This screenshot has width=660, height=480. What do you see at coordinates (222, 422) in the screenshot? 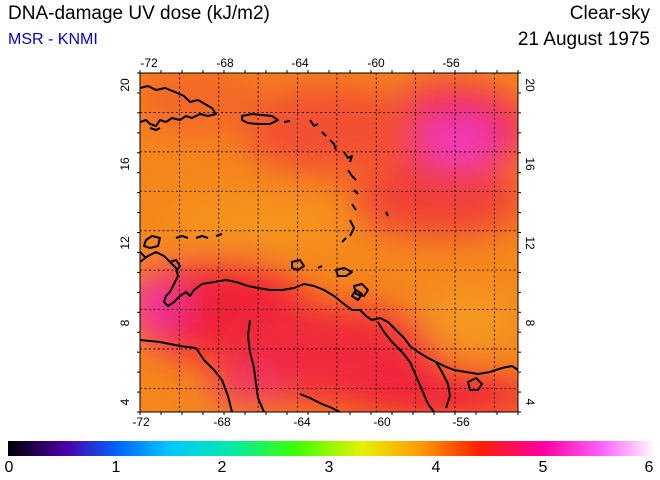
I see `lon-tick-bottom: -68` at bounding box center [222, 422].